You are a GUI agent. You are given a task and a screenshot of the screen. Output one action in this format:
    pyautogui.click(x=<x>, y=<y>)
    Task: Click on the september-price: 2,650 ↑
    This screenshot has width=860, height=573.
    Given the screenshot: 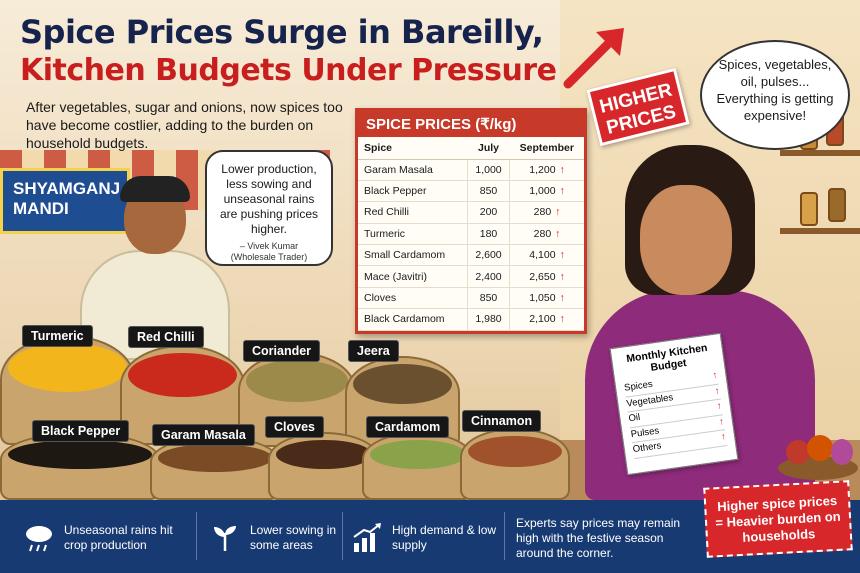 What is the action you would take?
    pyautogui.click(x=546, y=276)
    